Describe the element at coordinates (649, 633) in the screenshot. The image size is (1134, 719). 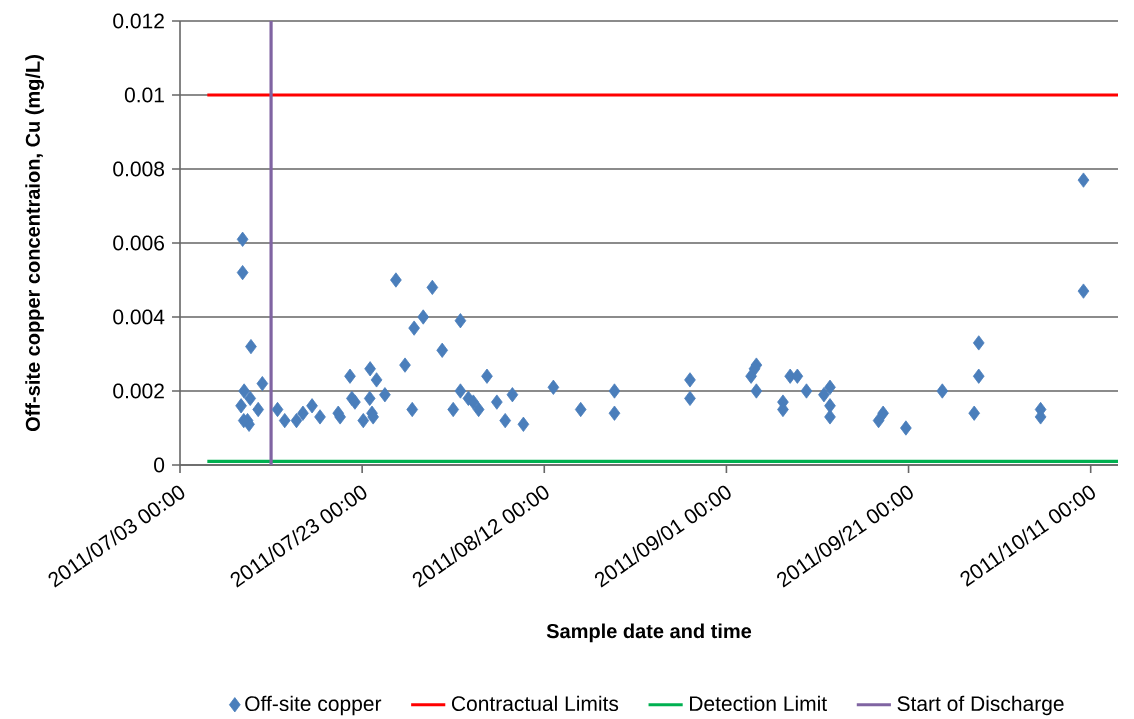
I see `x-axis-title: Sample date and time` at that location.